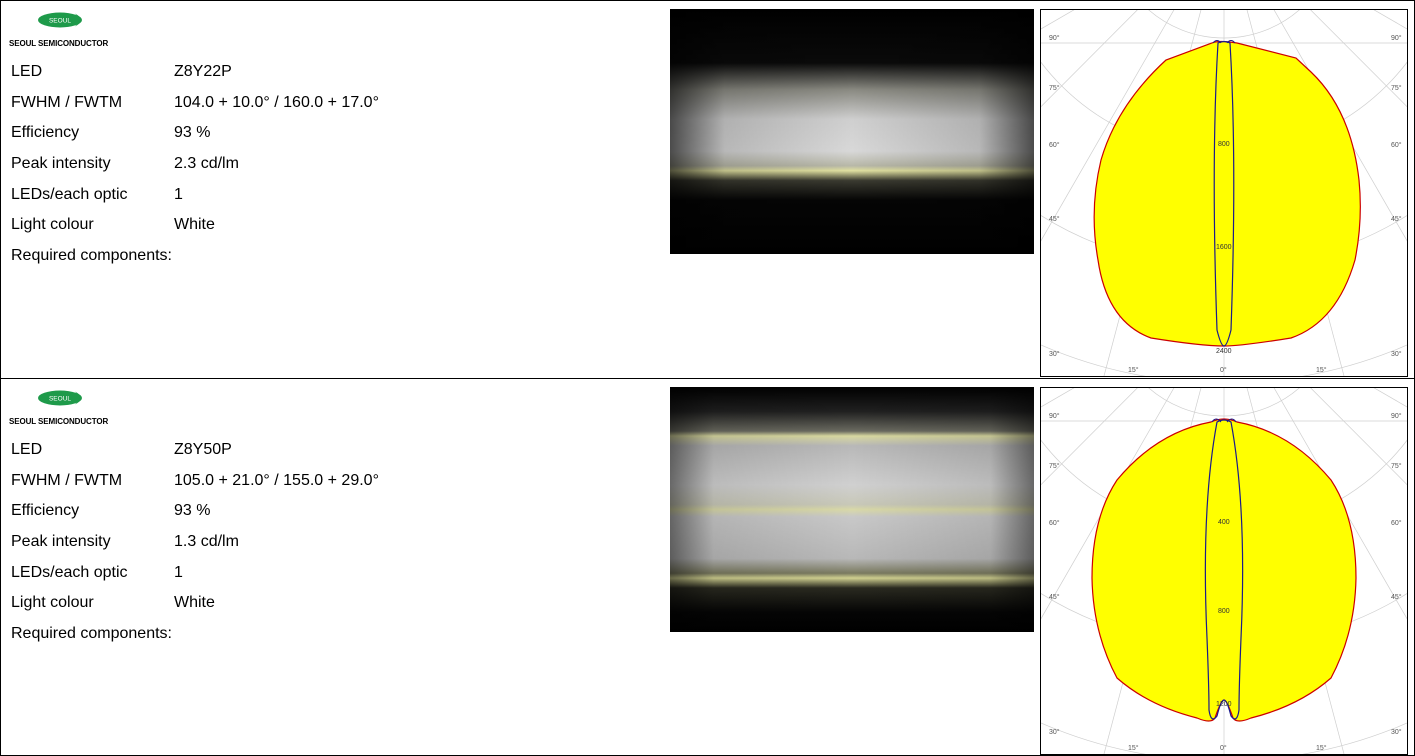 The width and height of the screenshot is (1415, 756). Describe the element at coordinates (203, 71) in the screenshot. I see `spec-value: Z8Y22P` at that location.